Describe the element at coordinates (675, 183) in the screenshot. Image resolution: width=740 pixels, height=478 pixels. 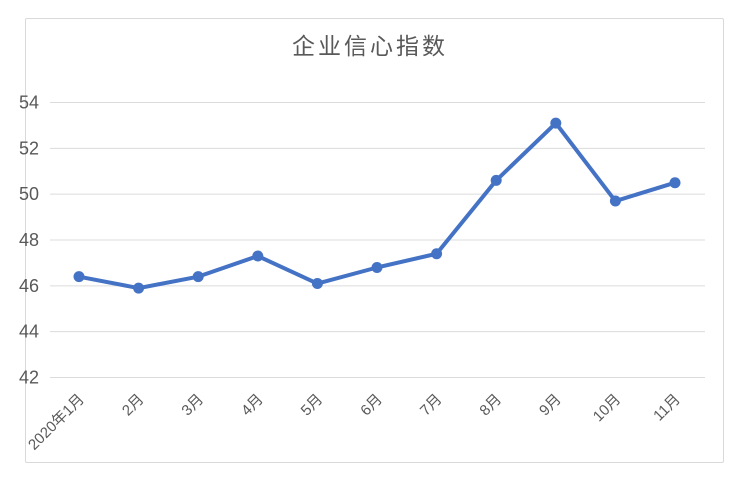
I see `data-point-11月` at that location.